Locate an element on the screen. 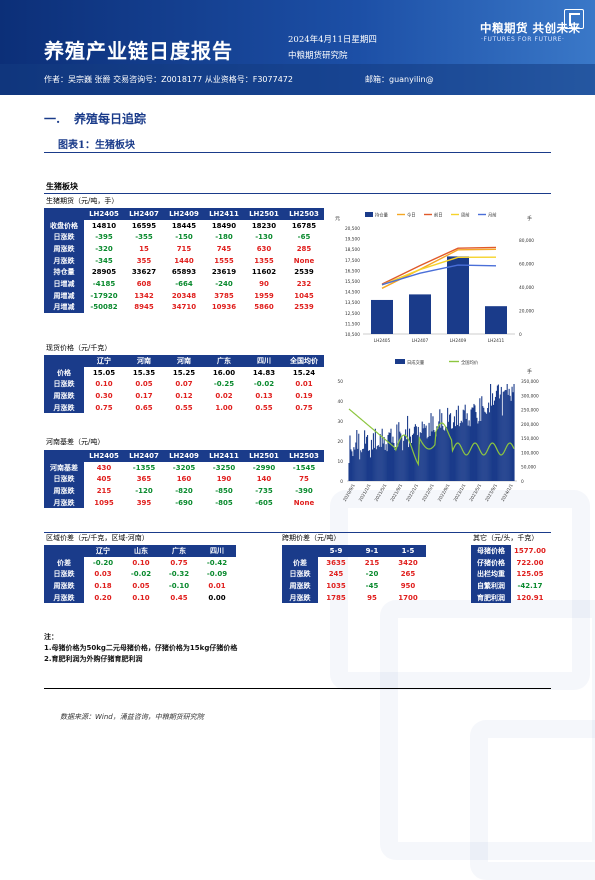  table-row: 日涨跌 245 -20 265 is located at coordinates (354, 574).